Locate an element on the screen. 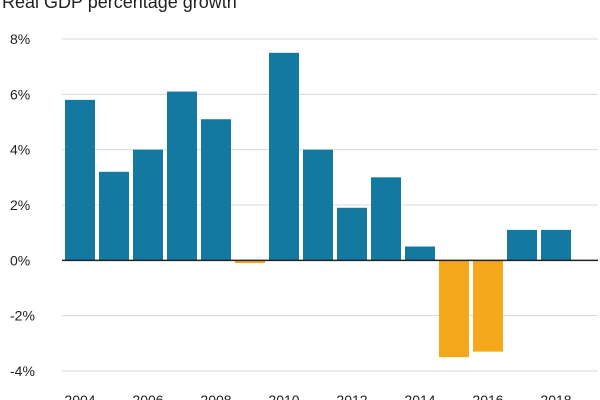 This screenshot has height=400, width=600. y-tick-label: 4% is located at coordinates (20, 150).